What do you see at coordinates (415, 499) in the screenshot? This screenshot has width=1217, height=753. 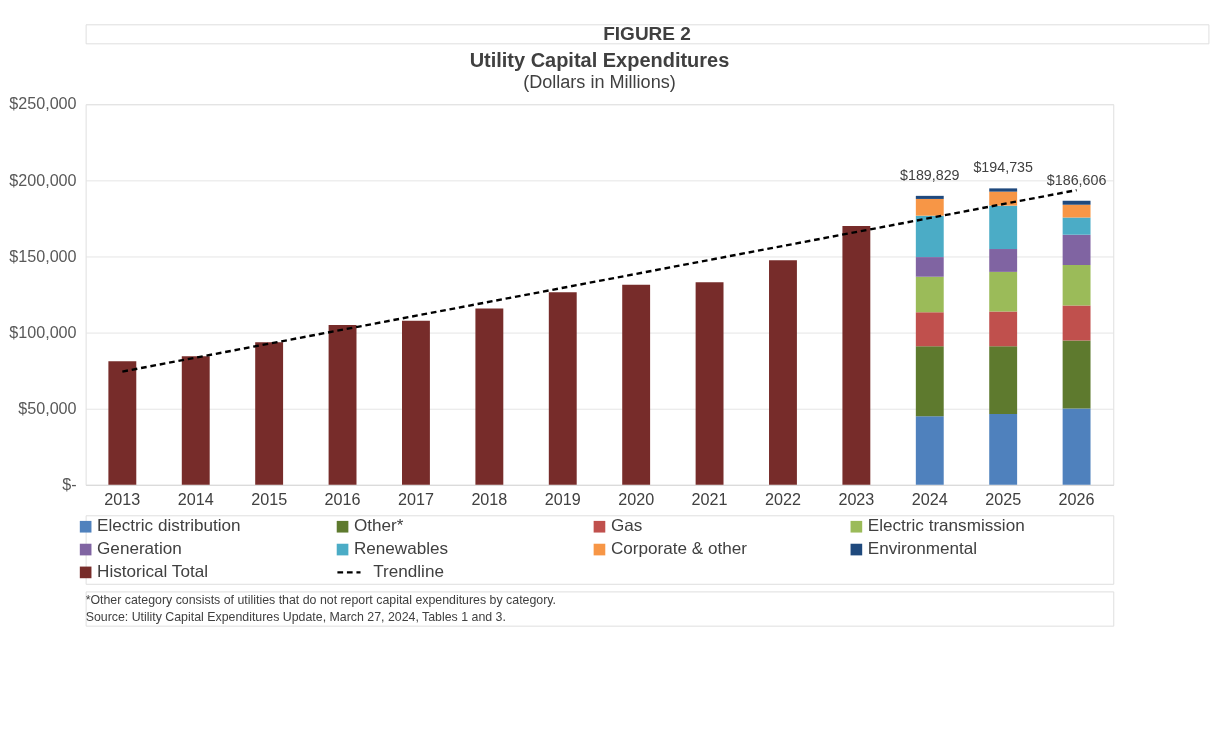 I see `x-tick-label: 2017` at bounding box center [415, 499].